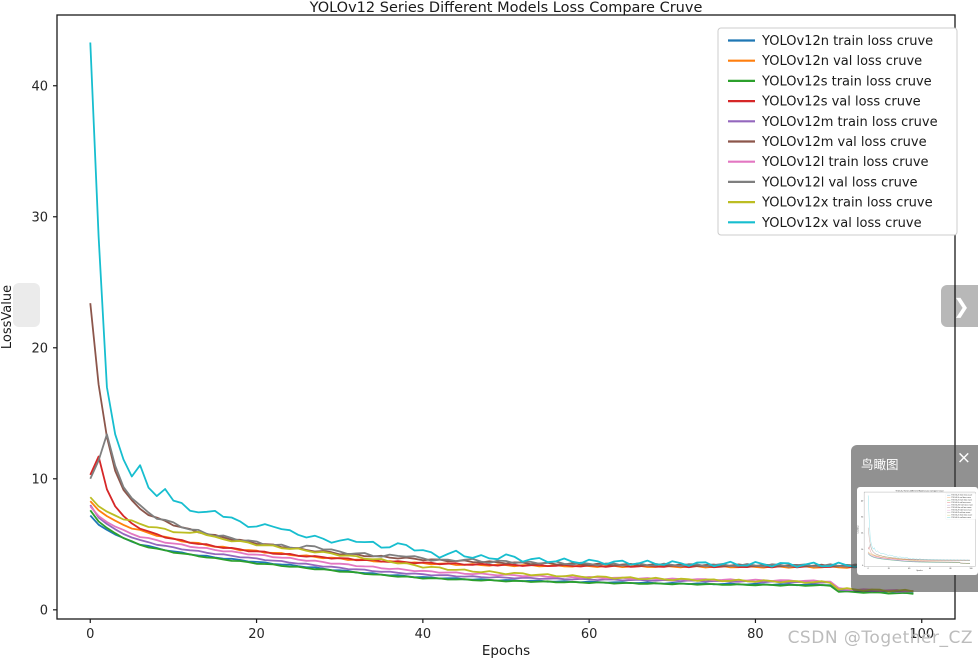  What do you see at coordinates (847, 41) in the screenshot?
I see `legend-label: YOLOv12n train loss cruve` at bounding box center [847, 41].